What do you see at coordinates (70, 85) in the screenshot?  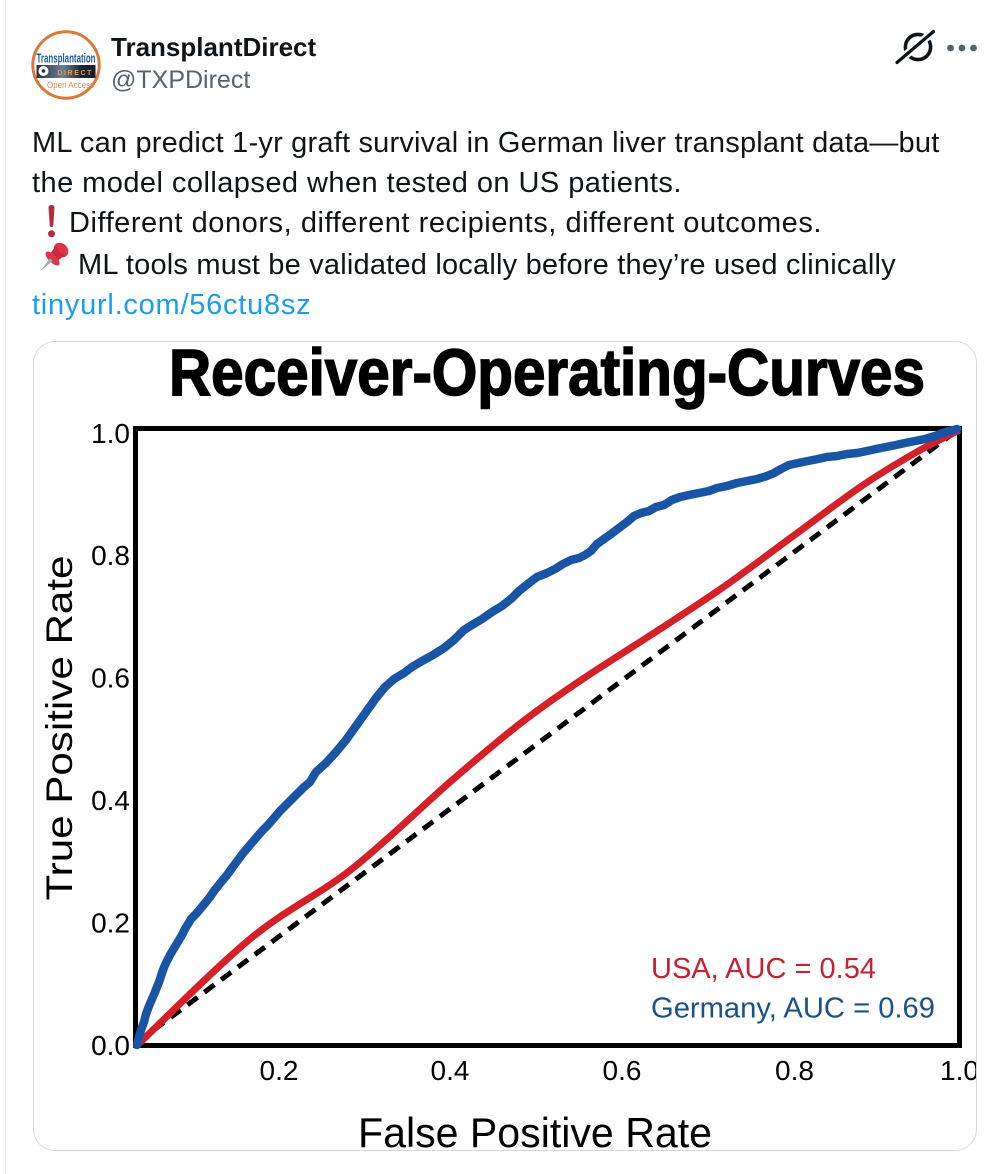 I see `svg-text: Open Access` at bounding box center [70, 85].